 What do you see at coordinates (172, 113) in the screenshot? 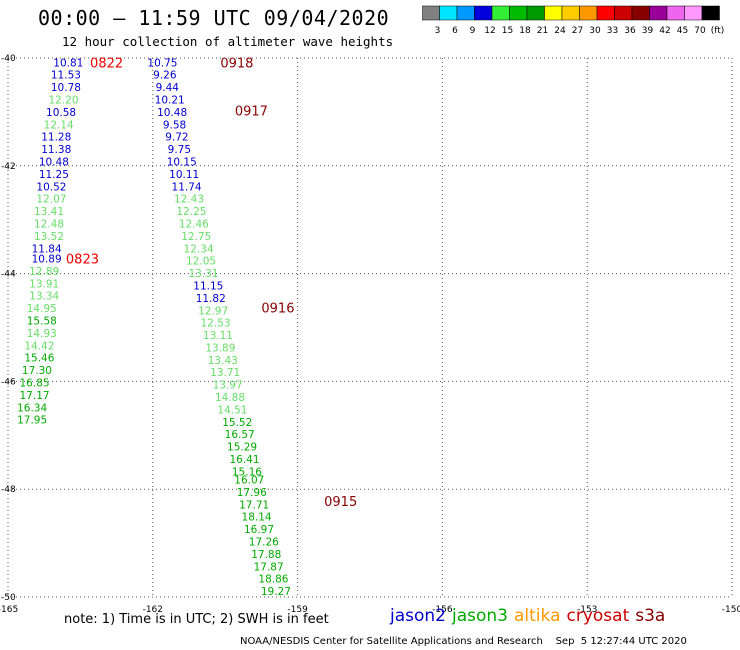
I see `wave-height-label: 10.48` at bounding box center [172, 113].